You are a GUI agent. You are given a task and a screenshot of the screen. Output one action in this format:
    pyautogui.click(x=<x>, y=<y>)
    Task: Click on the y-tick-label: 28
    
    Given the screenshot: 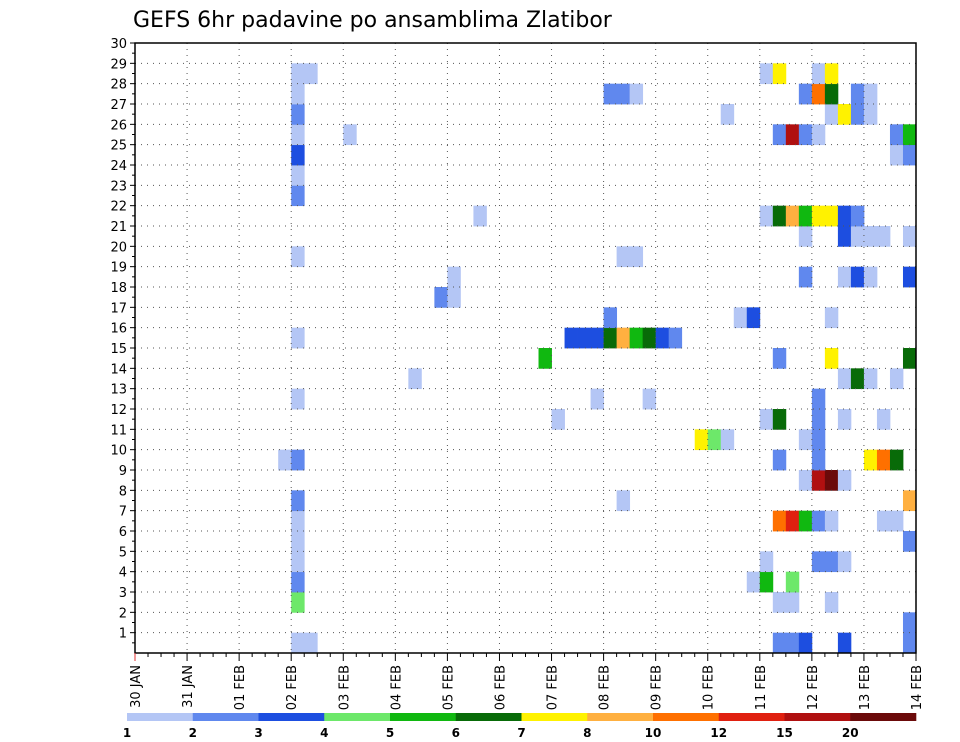 What is the action you would take?
    pyautogui.click(x=118, y=85)
    